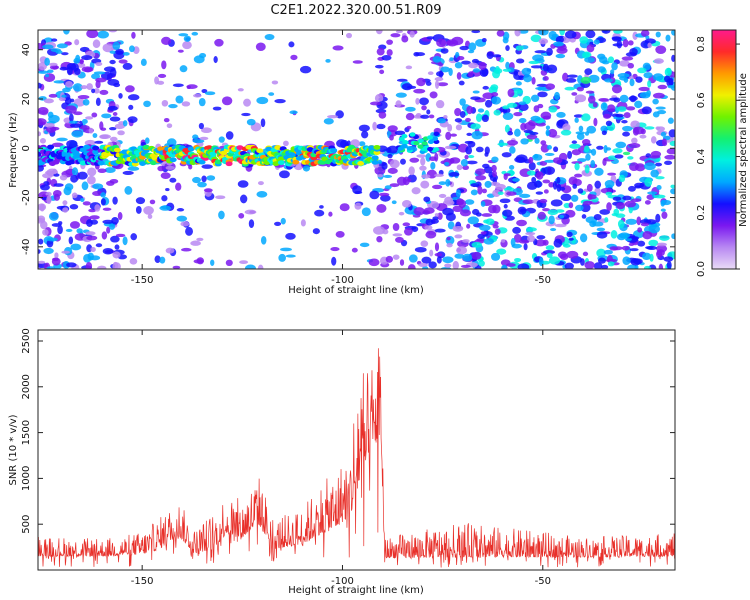 The image size is (750, 600). Describe the element at coordinates (543, 581) in the screenshot. I see `x-tick-label: -50` at that location.